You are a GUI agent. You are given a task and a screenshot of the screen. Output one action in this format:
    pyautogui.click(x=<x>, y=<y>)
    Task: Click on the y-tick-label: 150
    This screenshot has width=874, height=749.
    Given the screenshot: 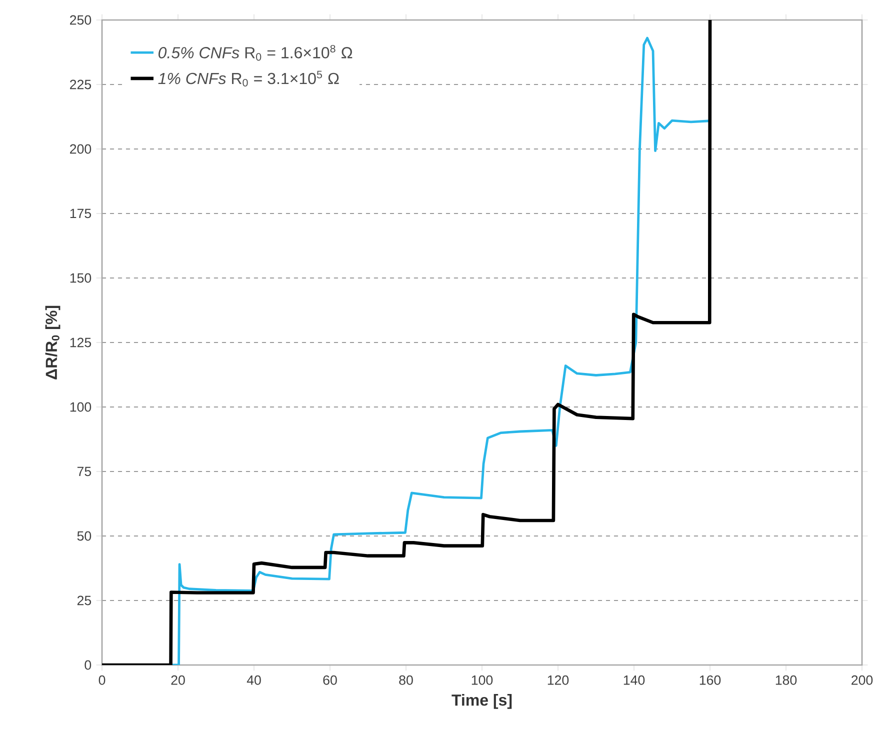 What is the action you would take?
    pyautogui.click(x=81, y=278)
    